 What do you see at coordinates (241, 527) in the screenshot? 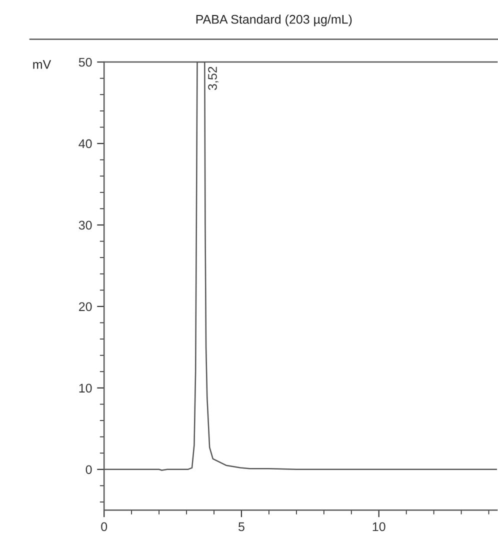
I see `x-tick-label: 5` at bounding box center [241, 527].